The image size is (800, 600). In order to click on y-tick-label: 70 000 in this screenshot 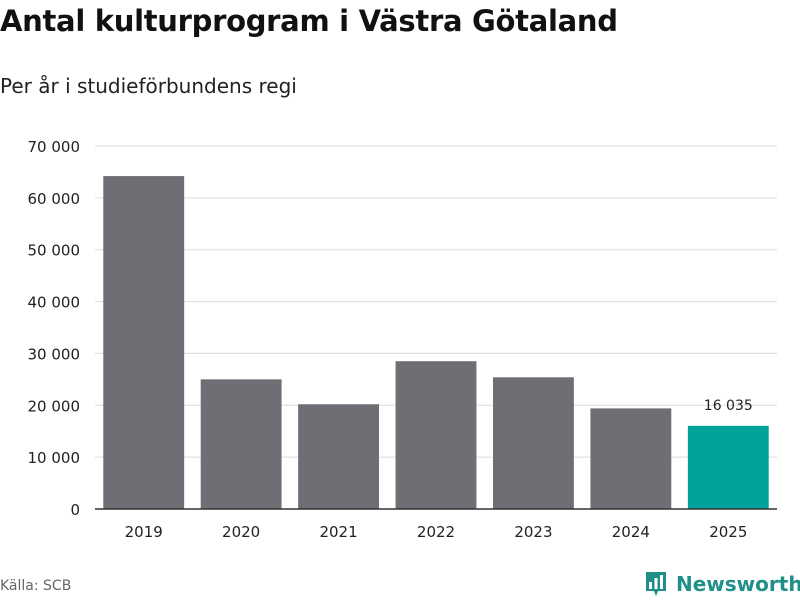, I will do `click(54, 147)`.